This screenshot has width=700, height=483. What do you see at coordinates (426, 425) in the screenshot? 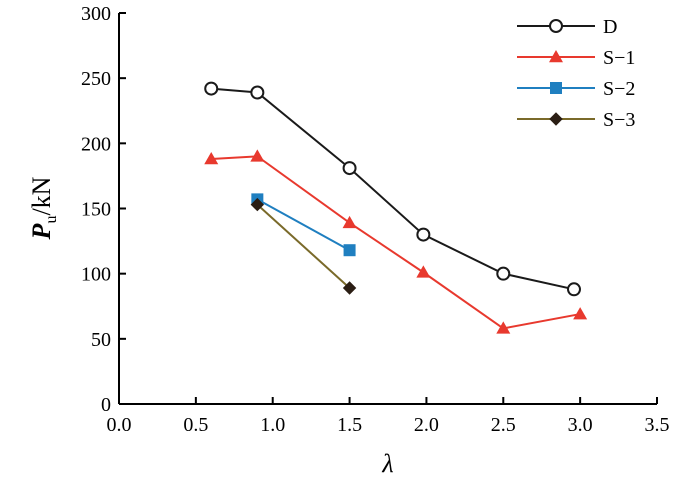
I see `x-tick-label: 2.0` at bounding box center [426, 425].